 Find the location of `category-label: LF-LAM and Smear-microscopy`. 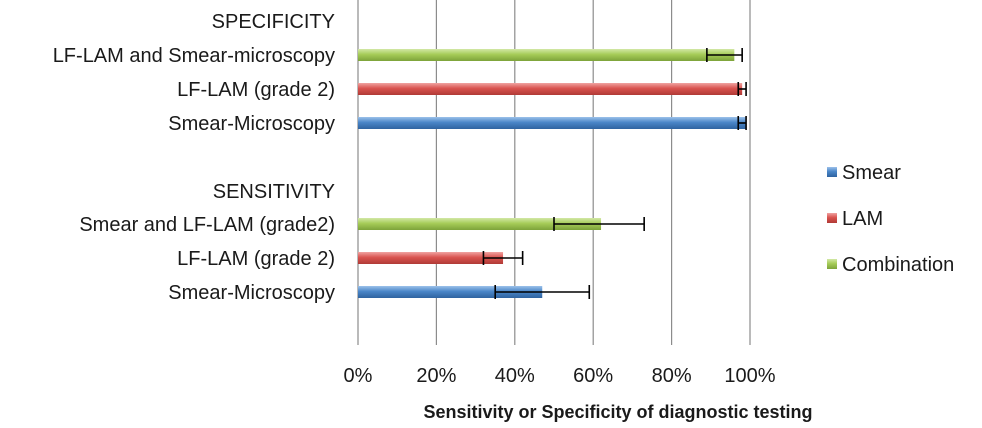

category-label: LF-LAM and Smear-microscopy is located at coordinates (194, 56).